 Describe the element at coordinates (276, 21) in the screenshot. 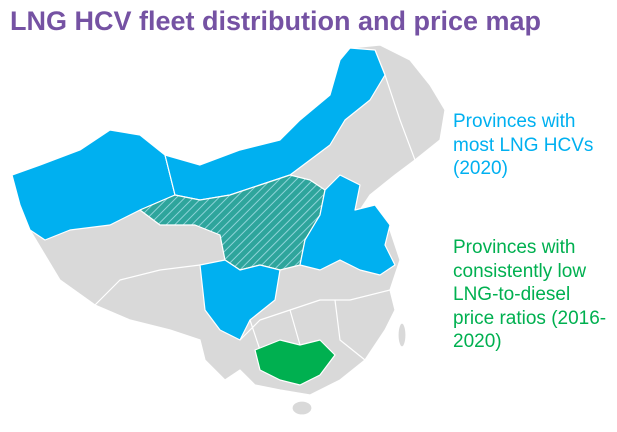

I see `title: LNG HCV fleet distribution and price map` at that location.